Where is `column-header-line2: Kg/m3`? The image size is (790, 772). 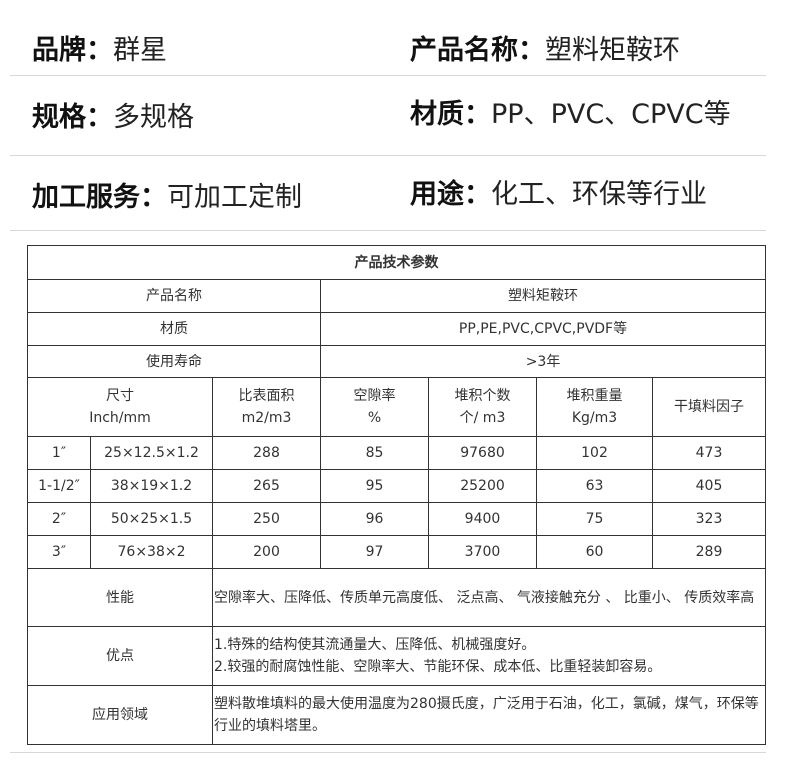
column-header-line2: Kg/m3 is located at coordinates (594, 418).